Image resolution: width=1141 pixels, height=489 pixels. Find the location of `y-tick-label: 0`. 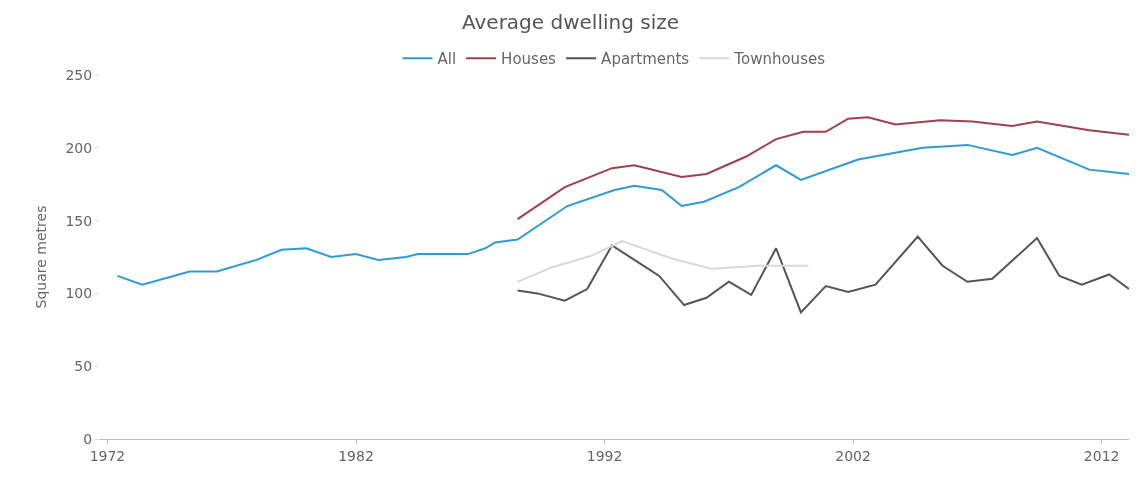

y-tick-label: 0 is located at coordinates (88, 438).